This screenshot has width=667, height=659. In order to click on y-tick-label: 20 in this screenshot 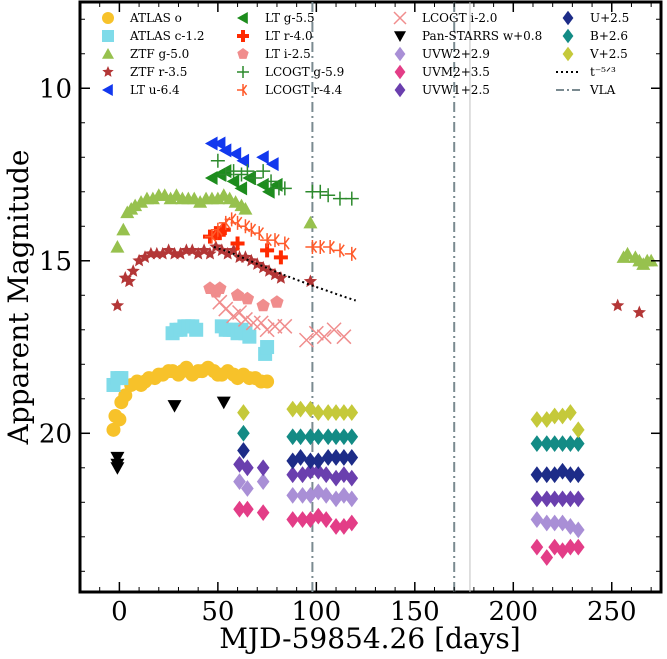, I will do `click(55, 434)`.